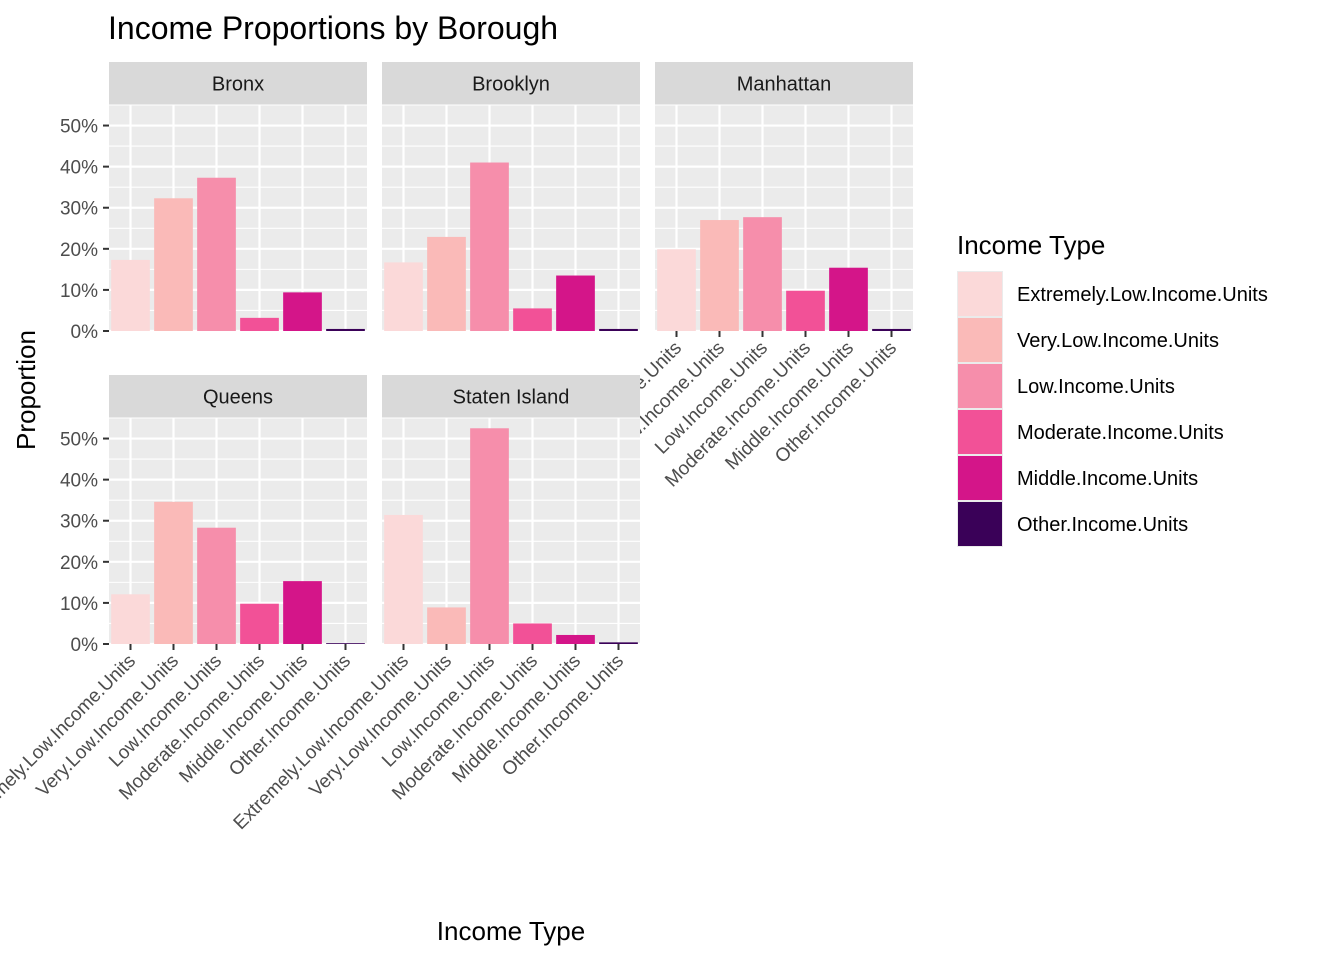  I want to click on legend-label: Moderate.Income.Units, so click(1120, 433).